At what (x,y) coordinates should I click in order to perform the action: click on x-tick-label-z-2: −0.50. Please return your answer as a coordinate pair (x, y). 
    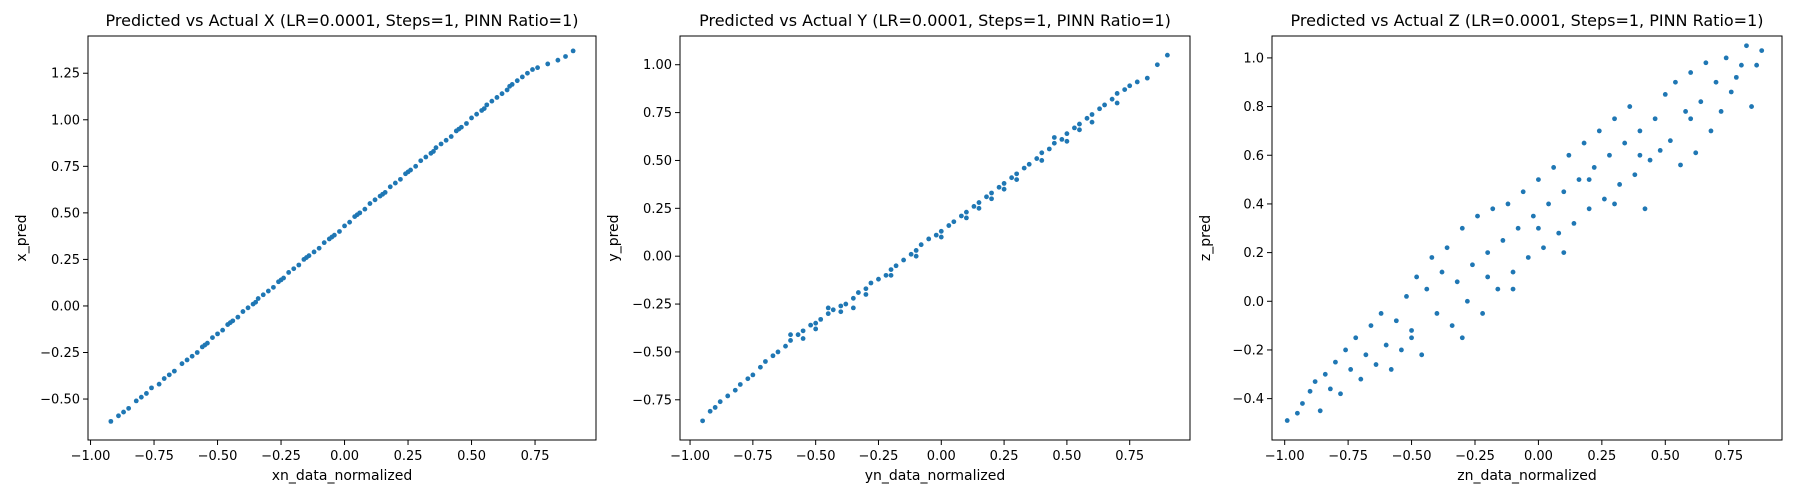
    Looking at the image, I should click on (1412, 456).